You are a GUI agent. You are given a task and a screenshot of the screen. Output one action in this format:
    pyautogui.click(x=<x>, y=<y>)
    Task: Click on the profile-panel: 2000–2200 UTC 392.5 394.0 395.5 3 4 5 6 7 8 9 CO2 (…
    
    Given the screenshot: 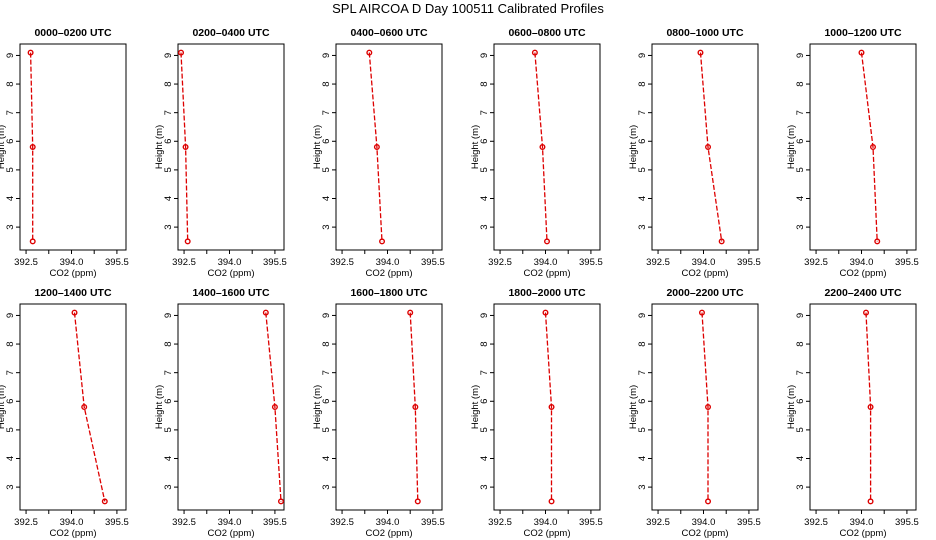 What is the action you would take?
    pyautogui.click(x=694, y=413)
    